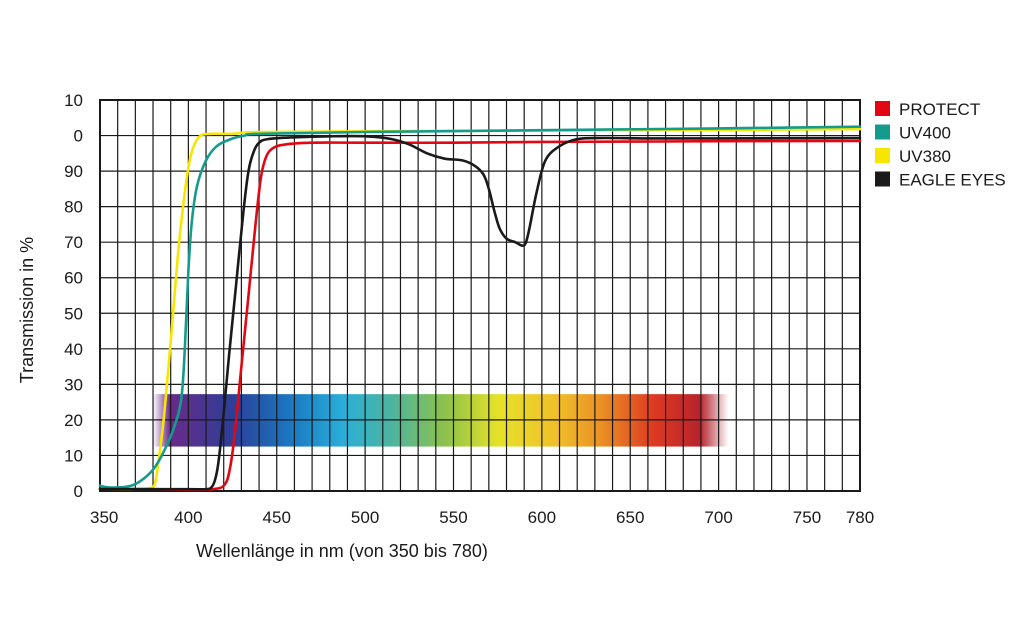 This screenshot has width=1024, height=623. Describe the element at coordinates (453, 517) in the screenshot. I see `x-tick-label: 550` at that location.